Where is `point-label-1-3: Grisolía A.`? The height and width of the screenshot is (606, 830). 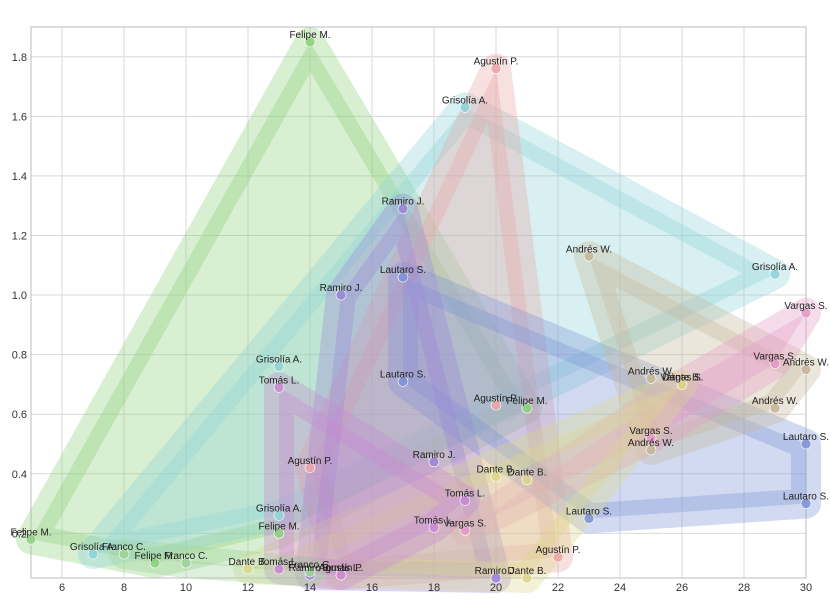
point-label-1-3: Grisolía A. is located at coordinates (279, 360).